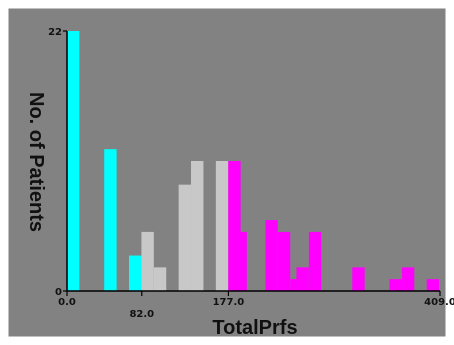 The image size is (454, 345). I want to click on y-tick-label: 0, so click(58, 292).